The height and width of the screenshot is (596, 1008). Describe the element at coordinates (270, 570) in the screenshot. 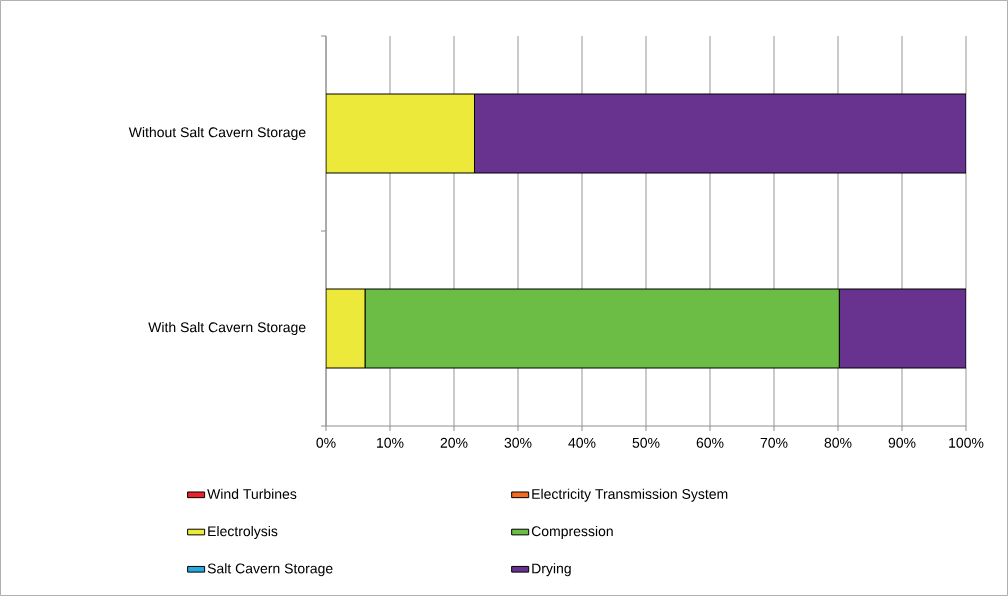

I see `legend-label: Salt Cavern Storage` at that location.